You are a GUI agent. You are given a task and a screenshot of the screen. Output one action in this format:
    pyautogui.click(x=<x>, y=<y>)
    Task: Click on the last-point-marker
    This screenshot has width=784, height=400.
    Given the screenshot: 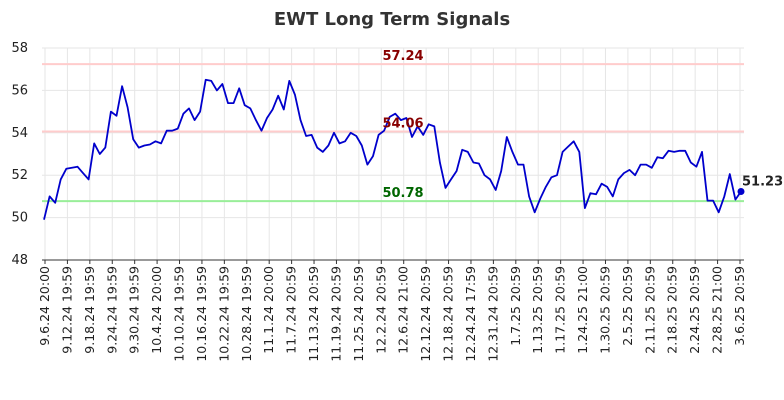 What is the action you would take?
    pyautogui.click(x=741, y=192)
    